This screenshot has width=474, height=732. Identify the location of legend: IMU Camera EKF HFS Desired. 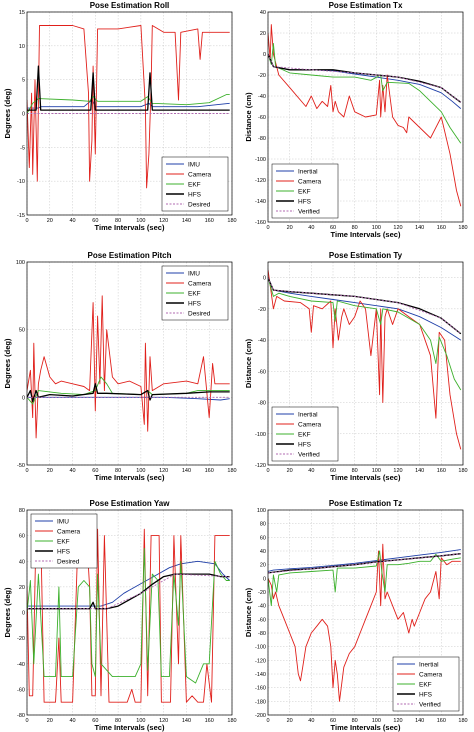
(195, 184).